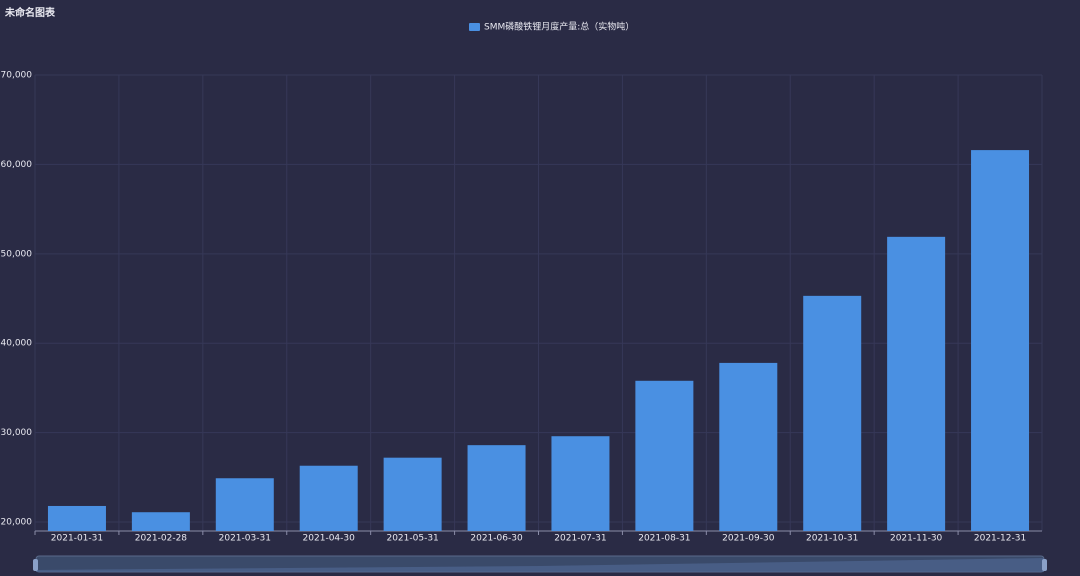 This screenshot has height=576, width=1080. What do you see at coordinates (17, 523) in the screenshot?
I see `y-tick-label: 20,000` at bounding box center [17, 523].